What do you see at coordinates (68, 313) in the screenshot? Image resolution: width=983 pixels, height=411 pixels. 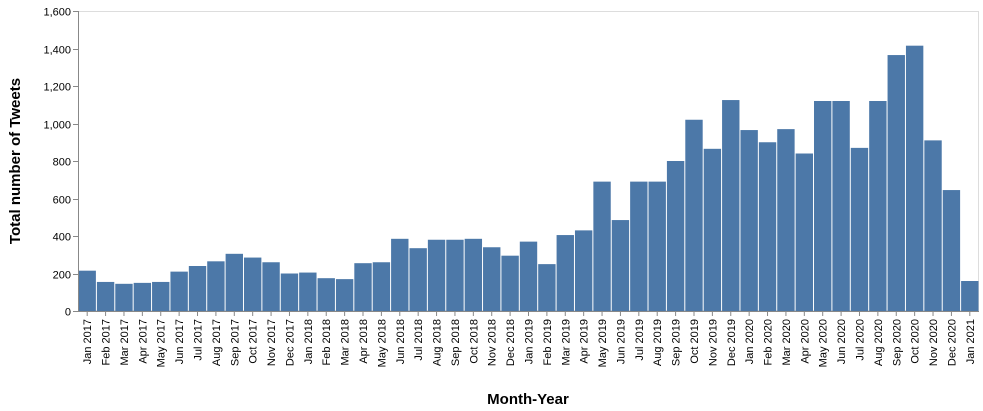 I see `y-tick-label: 0` at bounding box center [68, 313].